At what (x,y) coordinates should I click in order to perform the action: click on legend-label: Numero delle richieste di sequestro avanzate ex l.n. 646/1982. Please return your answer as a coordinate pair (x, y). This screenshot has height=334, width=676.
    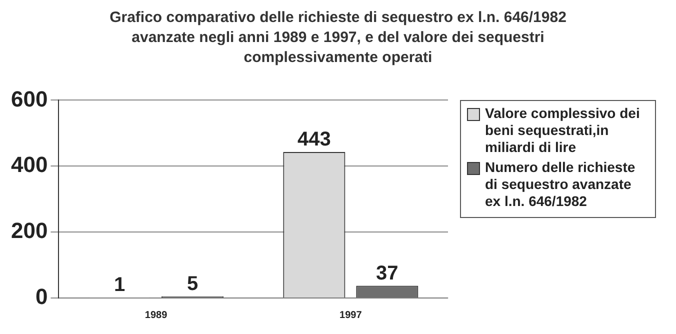
    Looking at the image, I should click on (560, 184).